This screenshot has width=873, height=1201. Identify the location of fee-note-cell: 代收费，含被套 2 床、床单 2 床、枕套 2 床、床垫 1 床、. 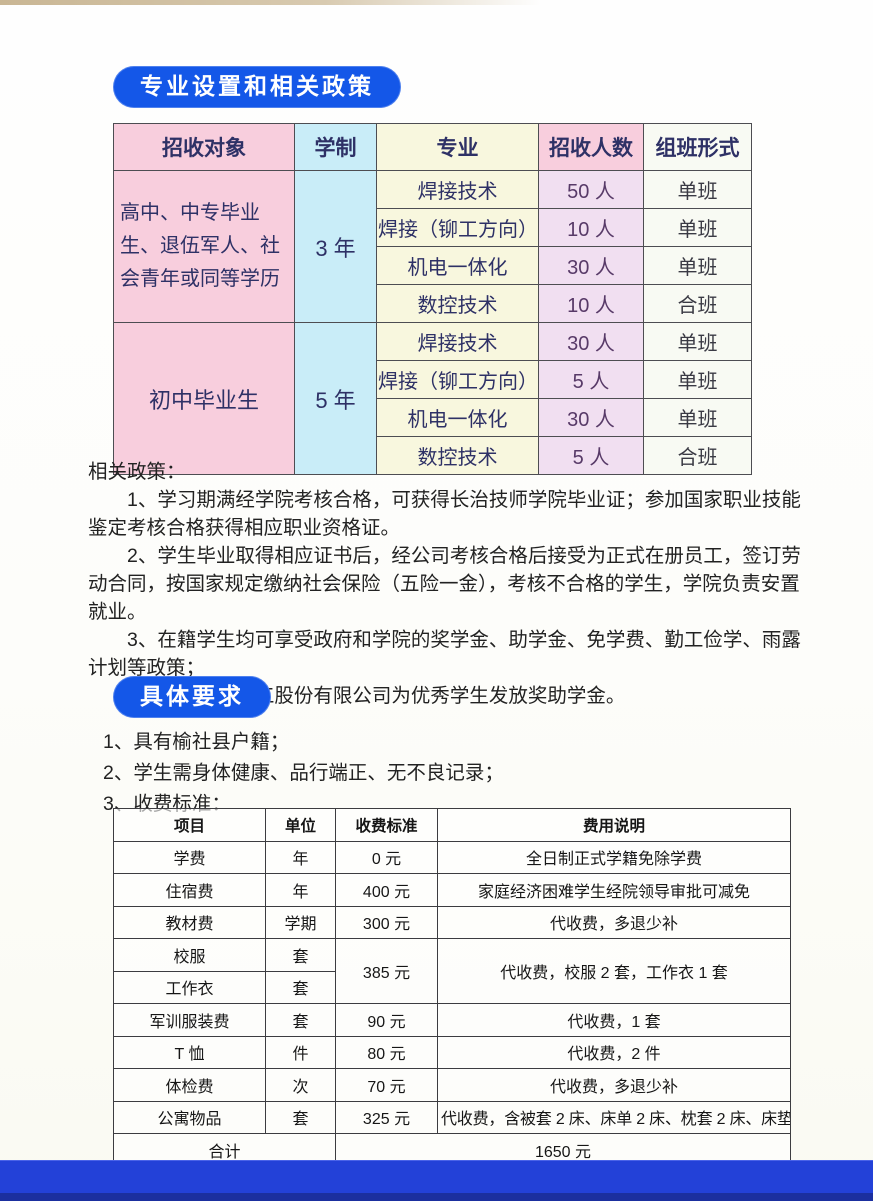
(614, 1117).